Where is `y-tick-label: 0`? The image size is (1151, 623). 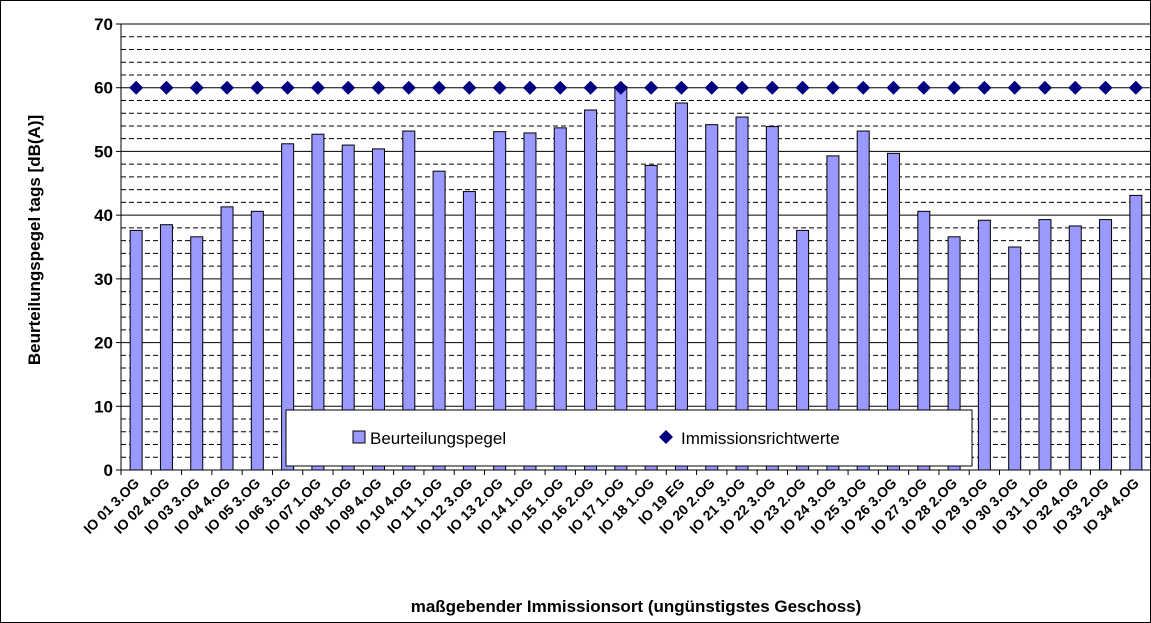 y-tick-label: 0 is located at coordinates (108, 470).